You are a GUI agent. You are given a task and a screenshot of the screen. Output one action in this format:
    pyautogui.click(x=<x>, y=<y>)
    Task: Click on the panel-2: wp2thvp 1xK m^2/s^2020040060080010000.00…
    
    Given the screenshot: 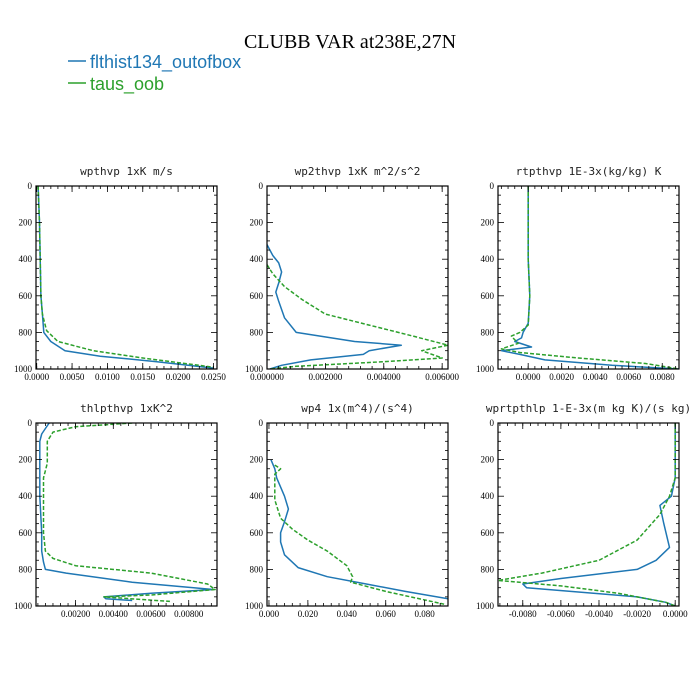 What is the action you would take?
    pyautogui.click(x=352, y=273)
    